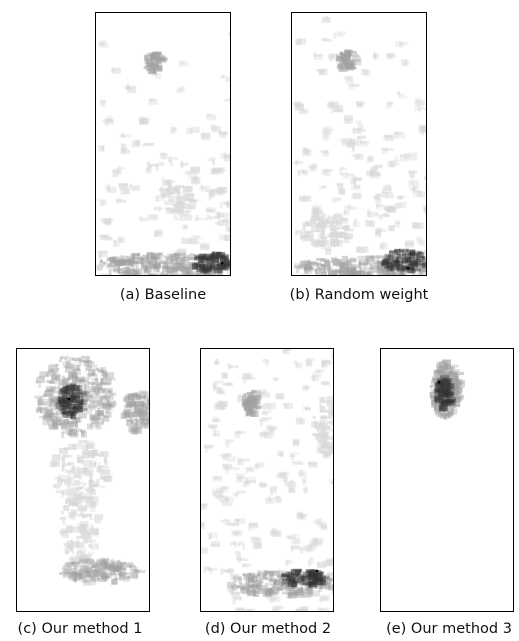  I want to click on heatmap-b, so click(359, 145).